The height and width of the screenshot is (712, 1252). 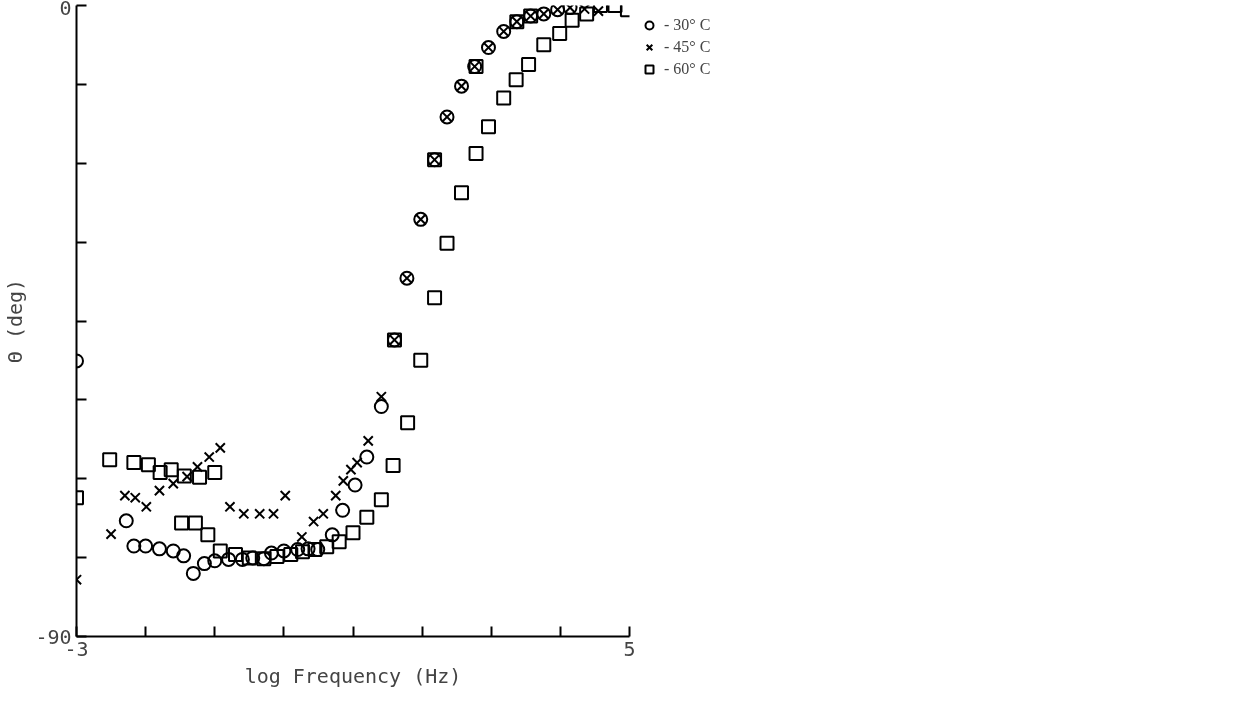 What do you see at coordinates (687, 69) in the screenshot?
I see `legend-label: - 60° C` at bounding box center [687, 69].